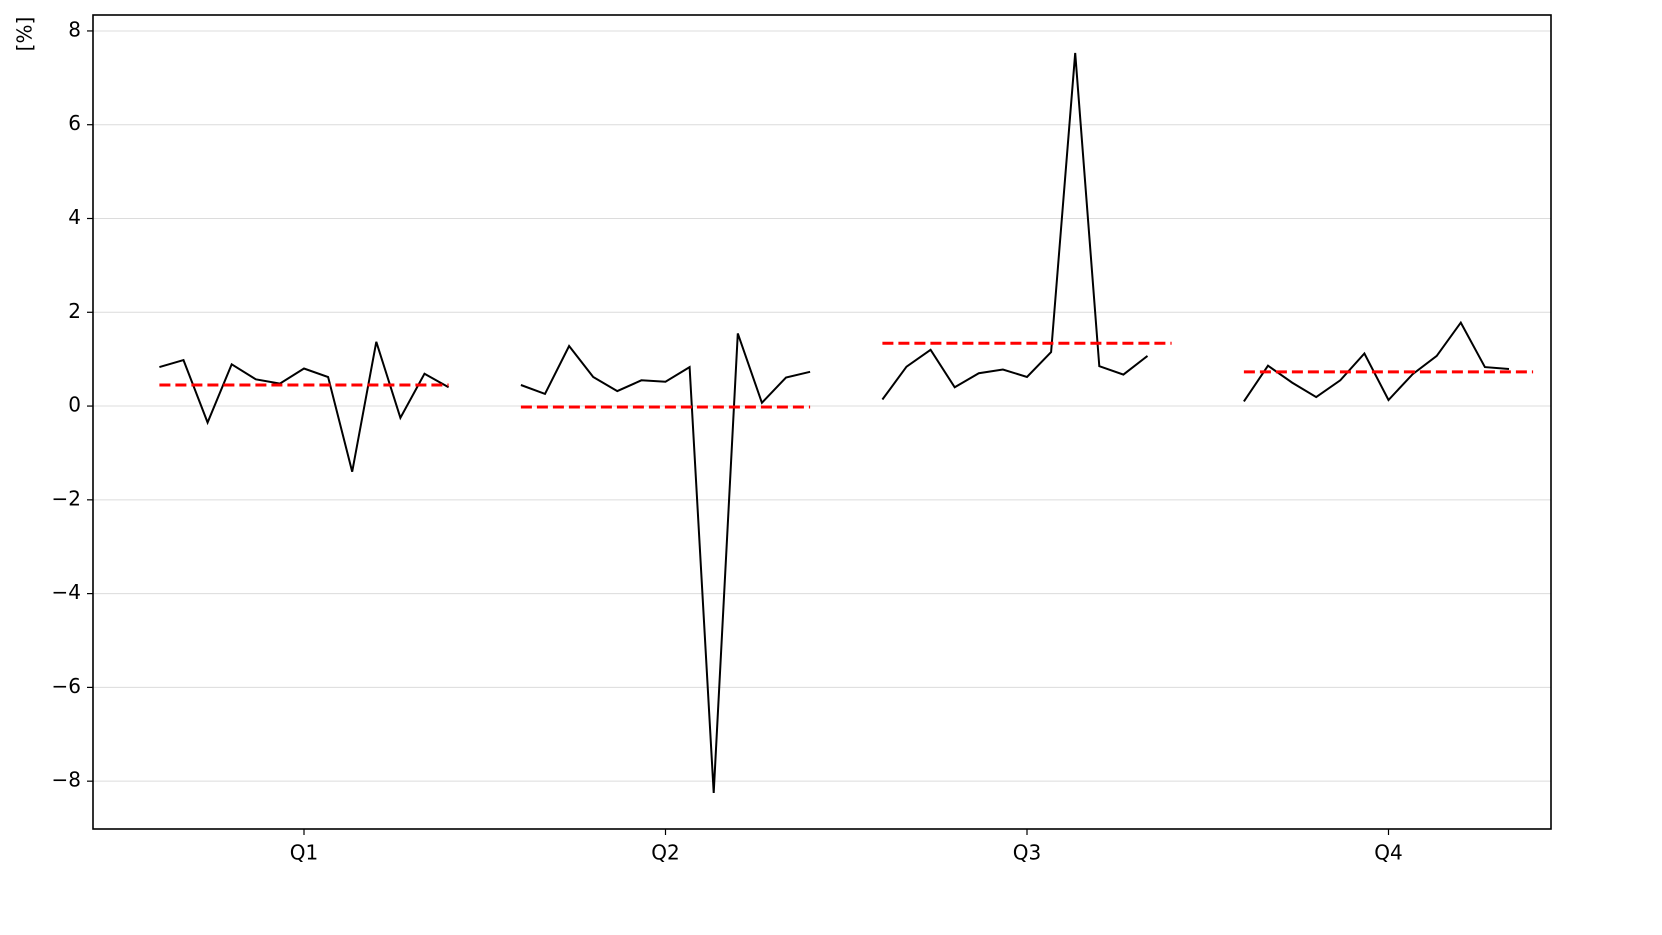 The width and height of the screenshot is (1662, 935). I want to click on y-tick-label: 8, so click(74, 29).